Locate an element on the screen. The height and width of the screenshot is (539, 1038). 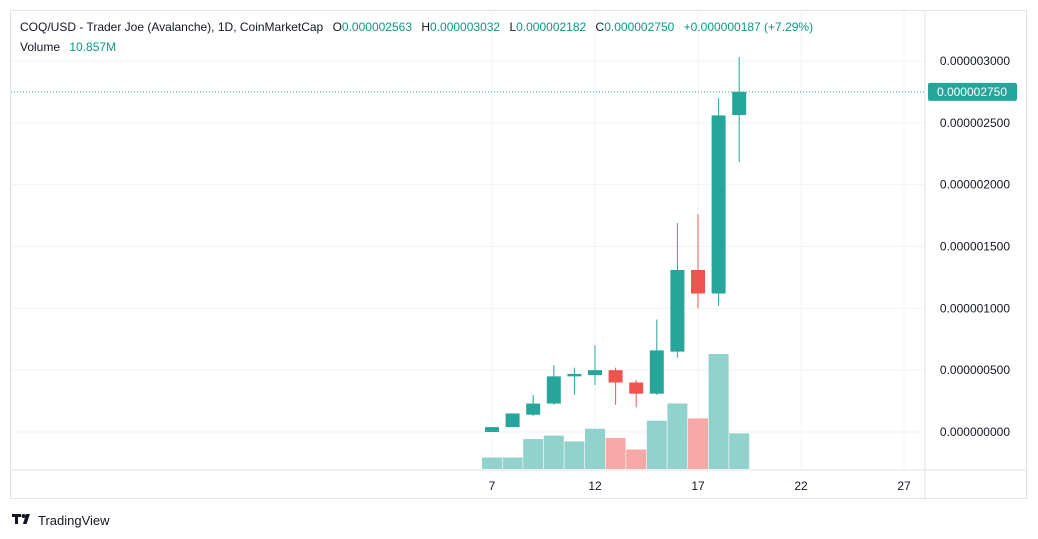
y-tick-label: 0.000001500 is located at coordinates (975, 247).